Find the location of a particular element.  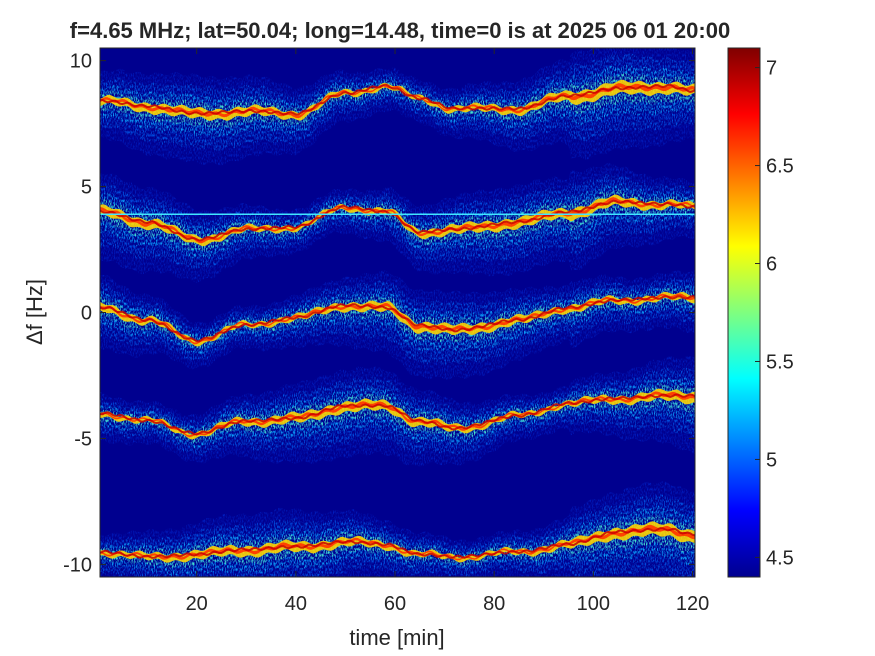

x-tick-label: 80 is located at coordinates (494, 604).